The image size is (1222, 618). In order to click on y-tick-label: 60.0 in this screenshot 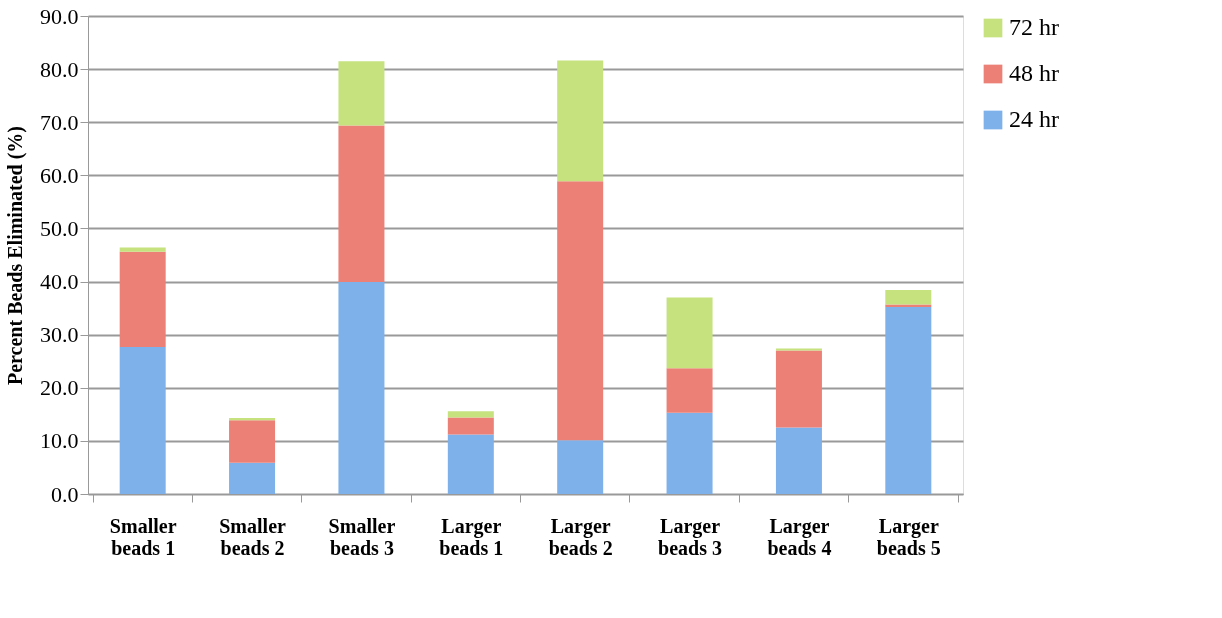, I will do `click(59, 175)`.